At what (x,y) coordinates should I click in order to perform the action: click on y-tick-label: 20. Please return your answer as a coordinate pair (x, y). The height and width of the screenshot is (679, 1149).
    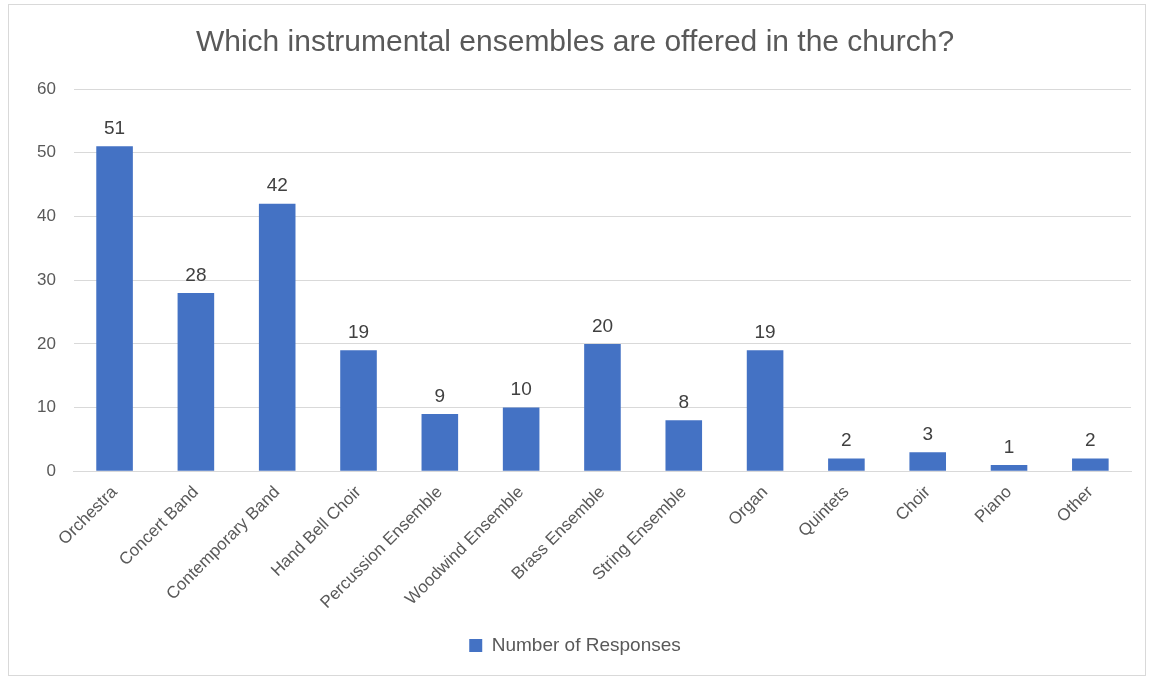
    Looking at the image, I should click on (46, 343).